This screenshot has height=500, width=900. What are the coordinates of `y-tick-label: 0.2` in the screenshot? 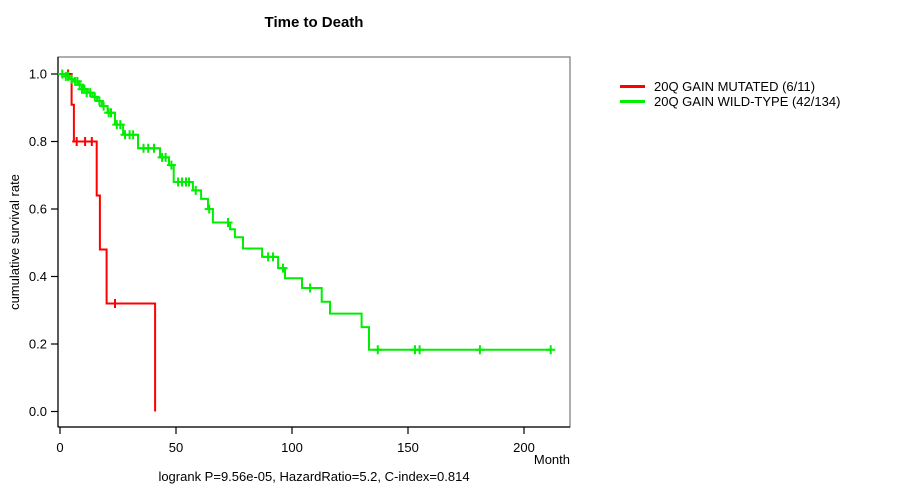 It's located at (38, 344).